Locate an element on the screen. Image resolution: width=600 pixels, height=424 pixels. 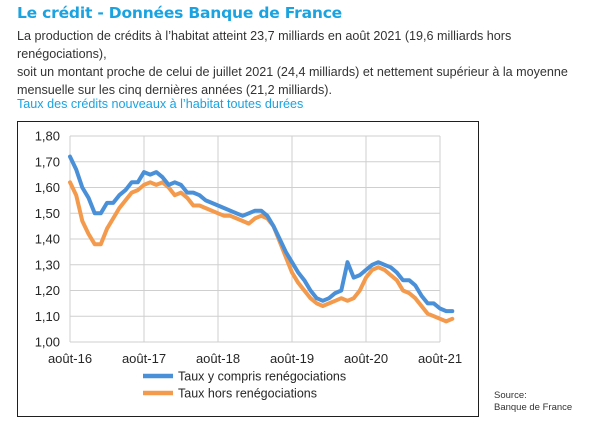
y-tick-label: 1,00 is located at coordinates (47, 342).